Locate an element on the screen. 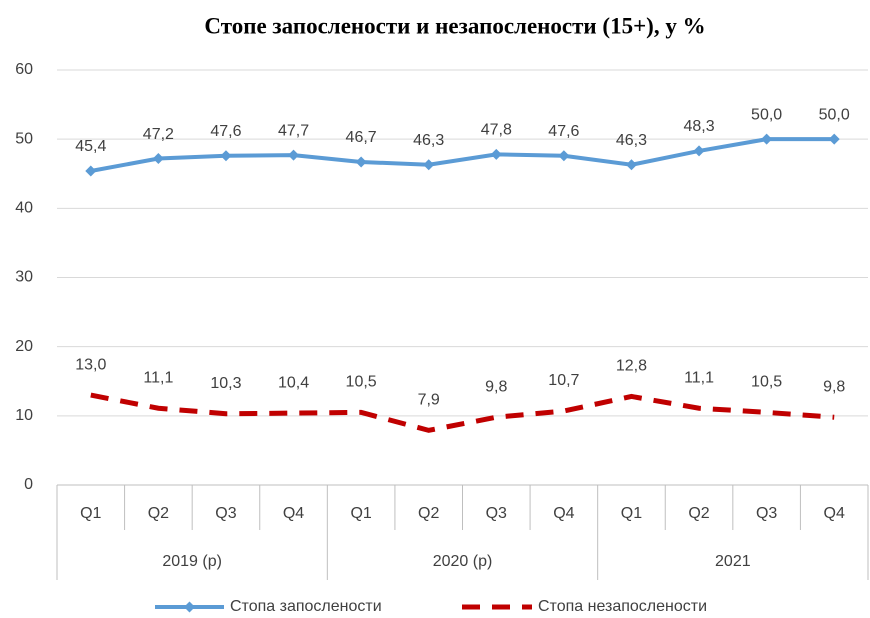 Image resolution: width=870 pixels, height=618 pixels. y-tick-label: 30 is located at coordinates (24, 277).